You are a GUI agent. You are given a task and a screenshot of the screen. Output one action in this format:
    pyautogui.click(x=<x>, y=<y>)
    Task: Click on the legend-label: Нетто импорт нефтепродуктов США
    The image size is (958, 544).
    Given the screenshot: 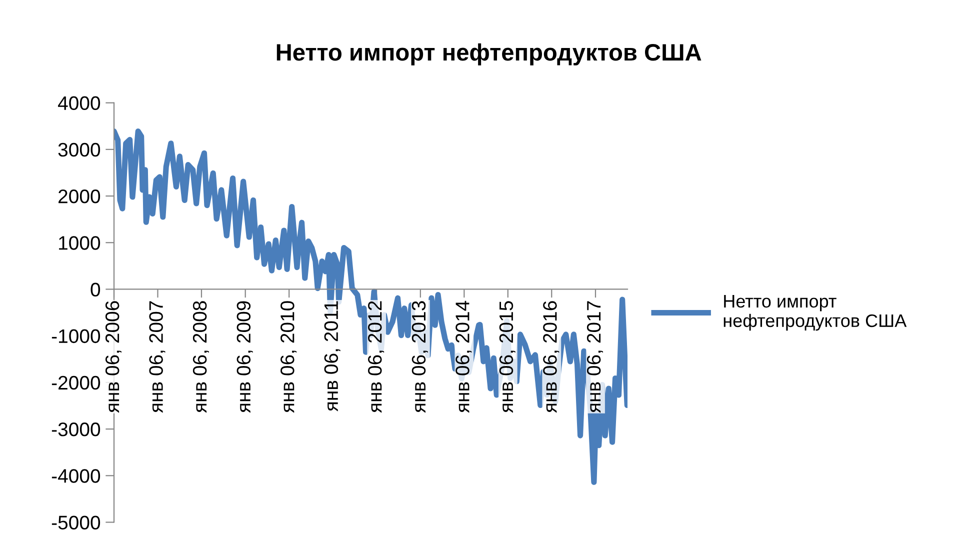 What is the action you would take?
    pyautogui.click(x=815, y=313)
    